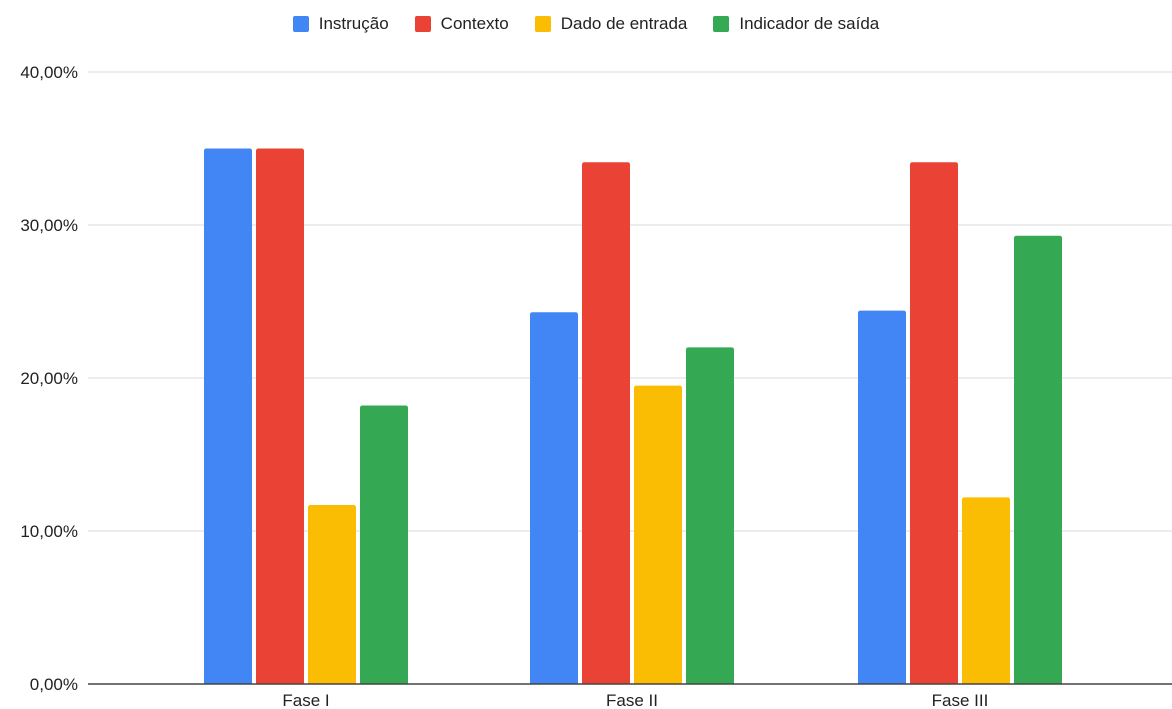 The image size is (1172, 709). What do you see at coordinates (305, 700) in the screenshot?
I see `x-tick-label: Fase I` at bounding box center [305, 700].